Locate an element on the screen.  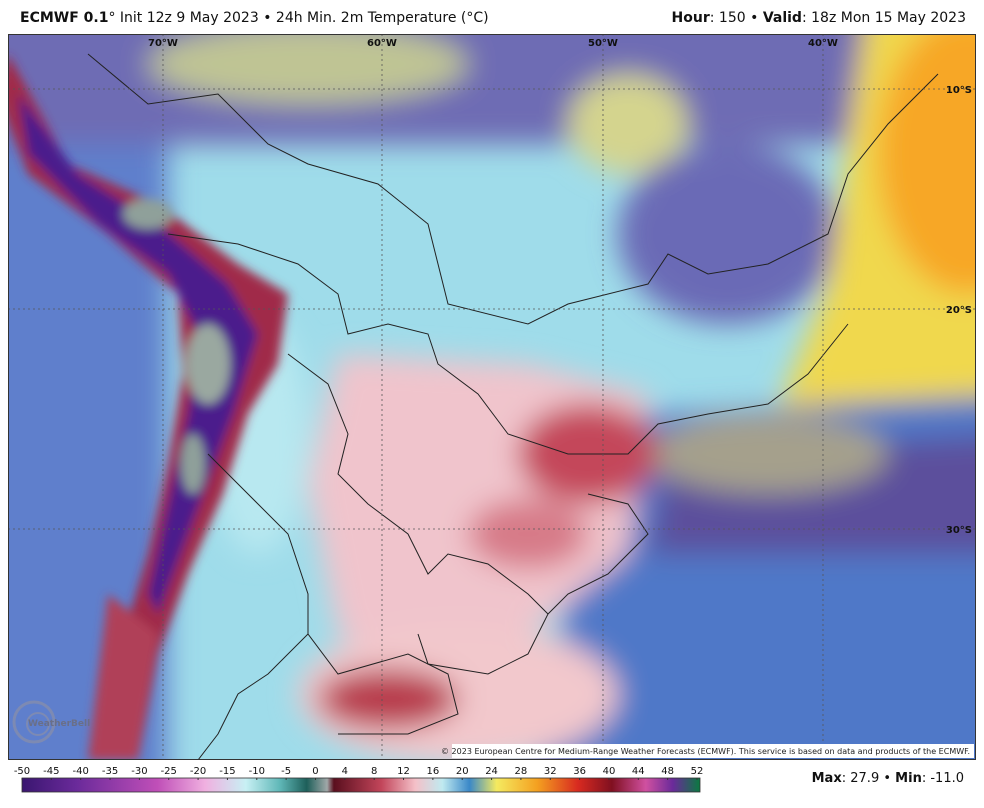
colorbar-tick-label: 44 is located at coordinates (638, 771).